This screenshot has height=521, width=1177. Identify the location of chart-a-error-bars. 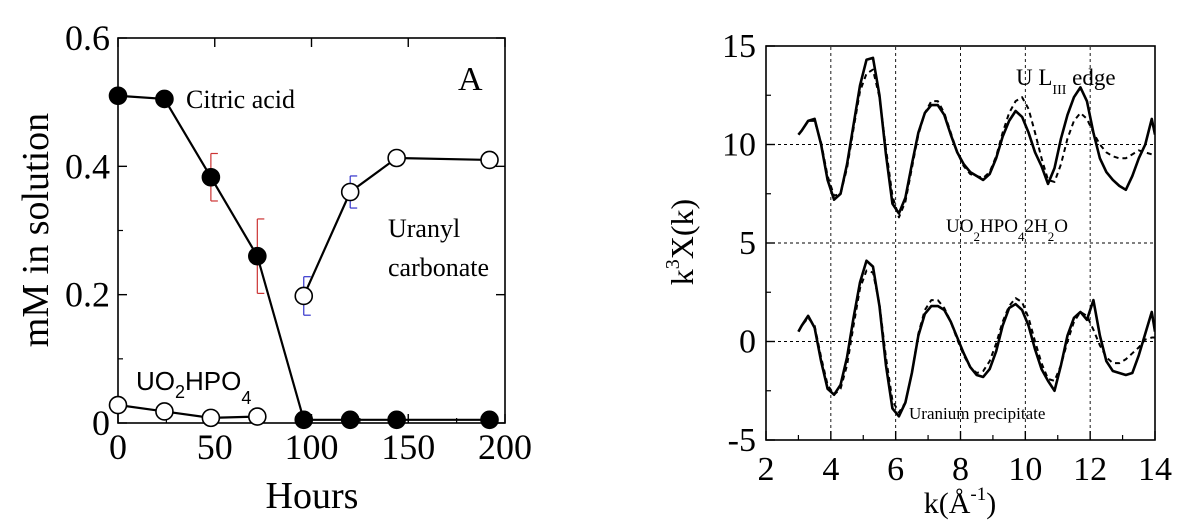
(284, 235).